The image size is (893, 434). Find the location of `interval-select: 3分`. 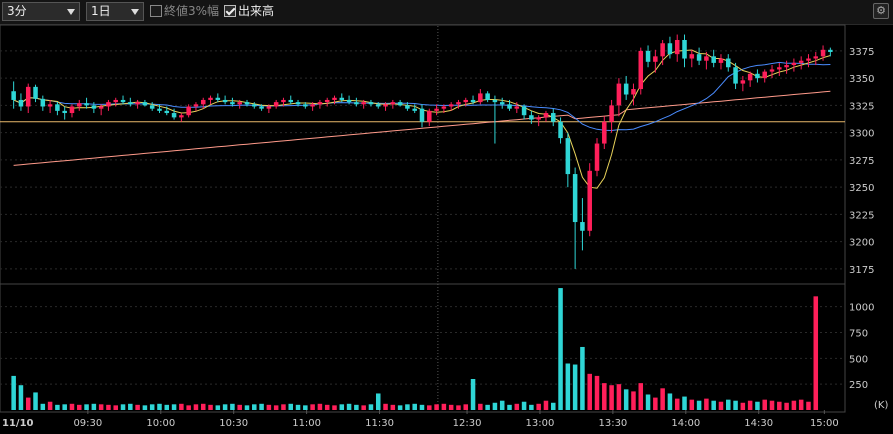

interval-select: 3分 is located at coordinates (41, 11).